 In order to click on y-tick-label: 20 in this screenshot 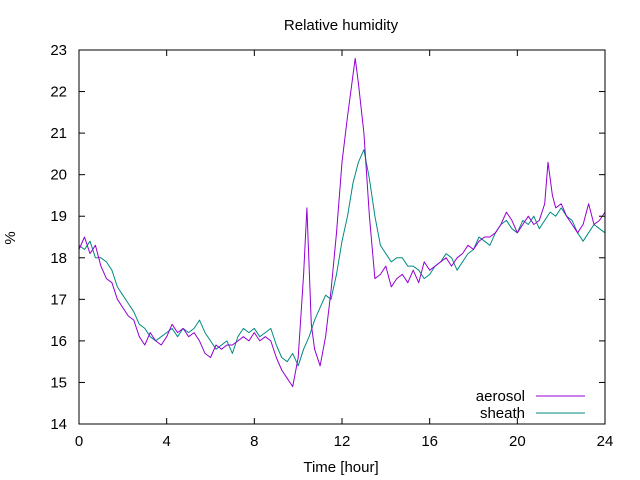, I will do `click(58, 175)`.